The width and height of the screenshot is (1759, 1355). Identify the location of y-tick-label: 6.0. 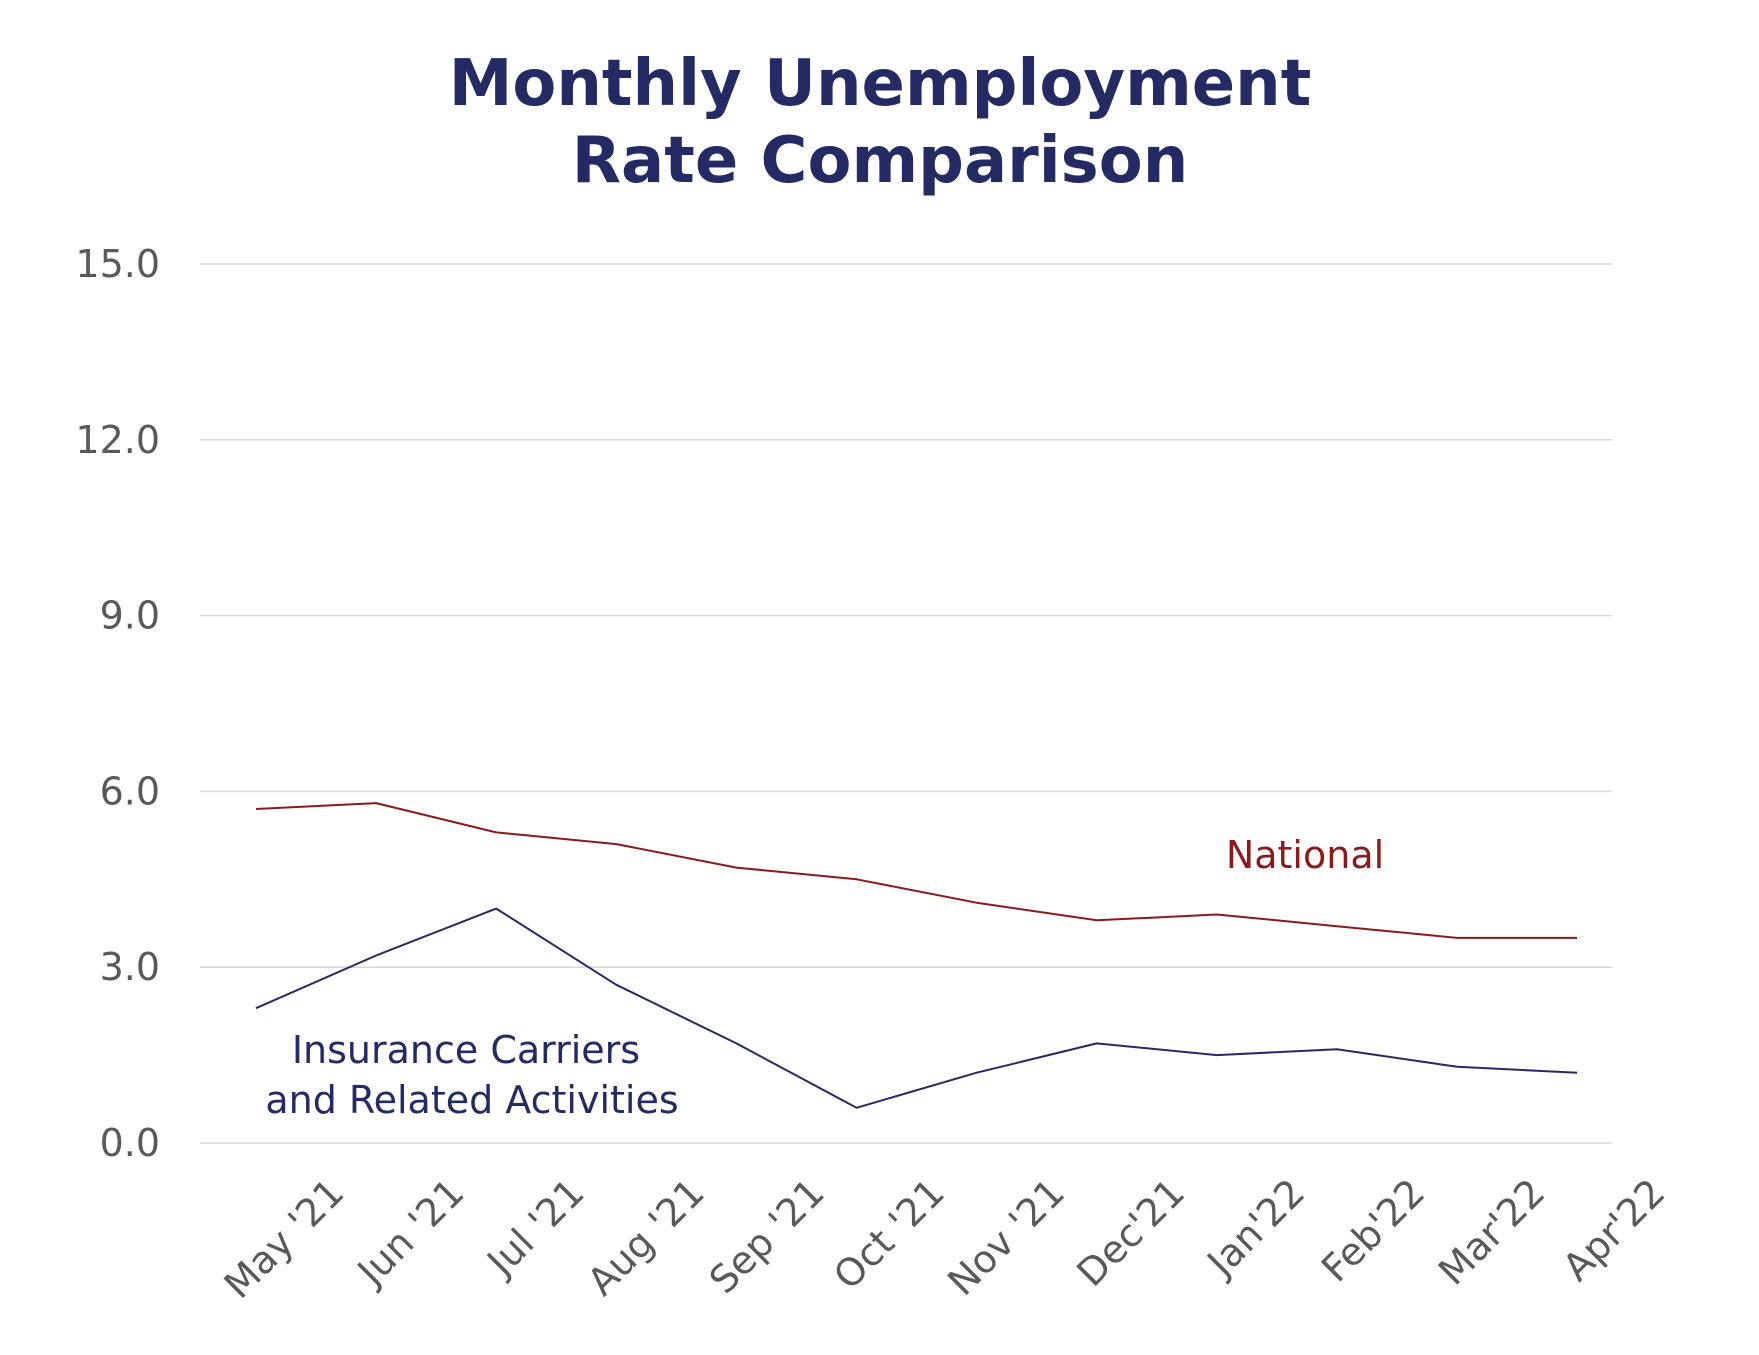
(130, 791).